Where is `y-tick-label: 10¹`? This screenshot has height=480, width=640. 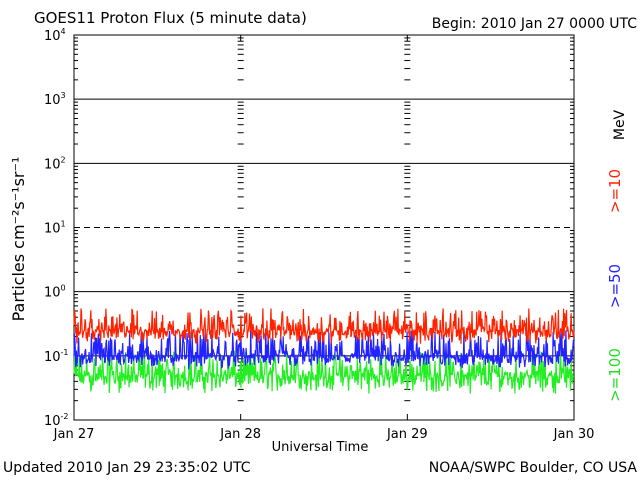 y-tick-label: 10¹ is located at coordinates (55, 228).